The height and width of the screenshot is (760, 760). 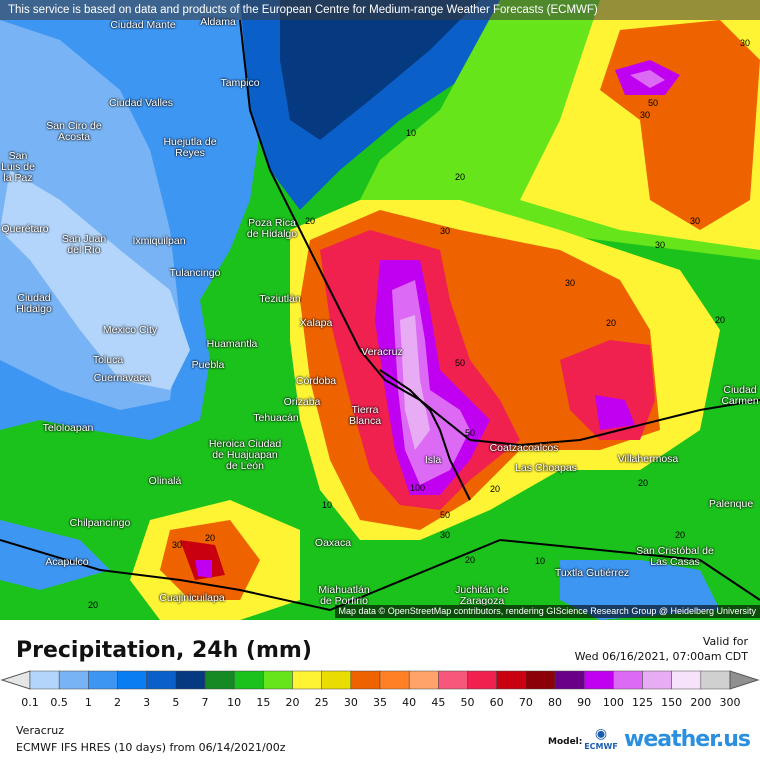 What do you see at coordinates (30, 702) in the screenshot?
I see `legend-tick-label: 0.1` at bounding box center [30, 702].